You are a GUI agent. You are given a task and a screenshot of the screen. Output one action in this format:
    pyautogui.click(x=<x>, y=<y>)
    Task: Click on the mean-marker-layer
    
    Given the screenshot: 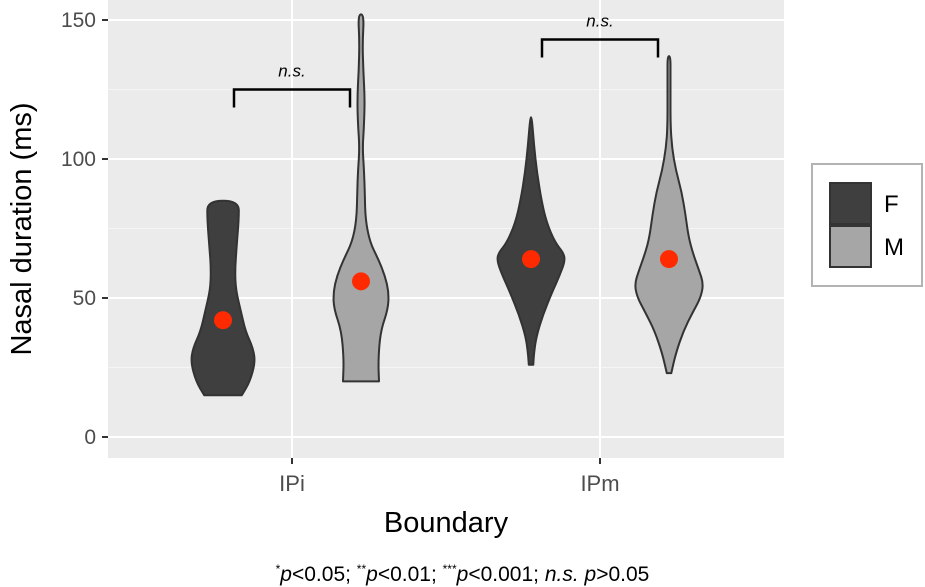 What is the action you would take?
    pyautogui.click(x=446, y=290)
    